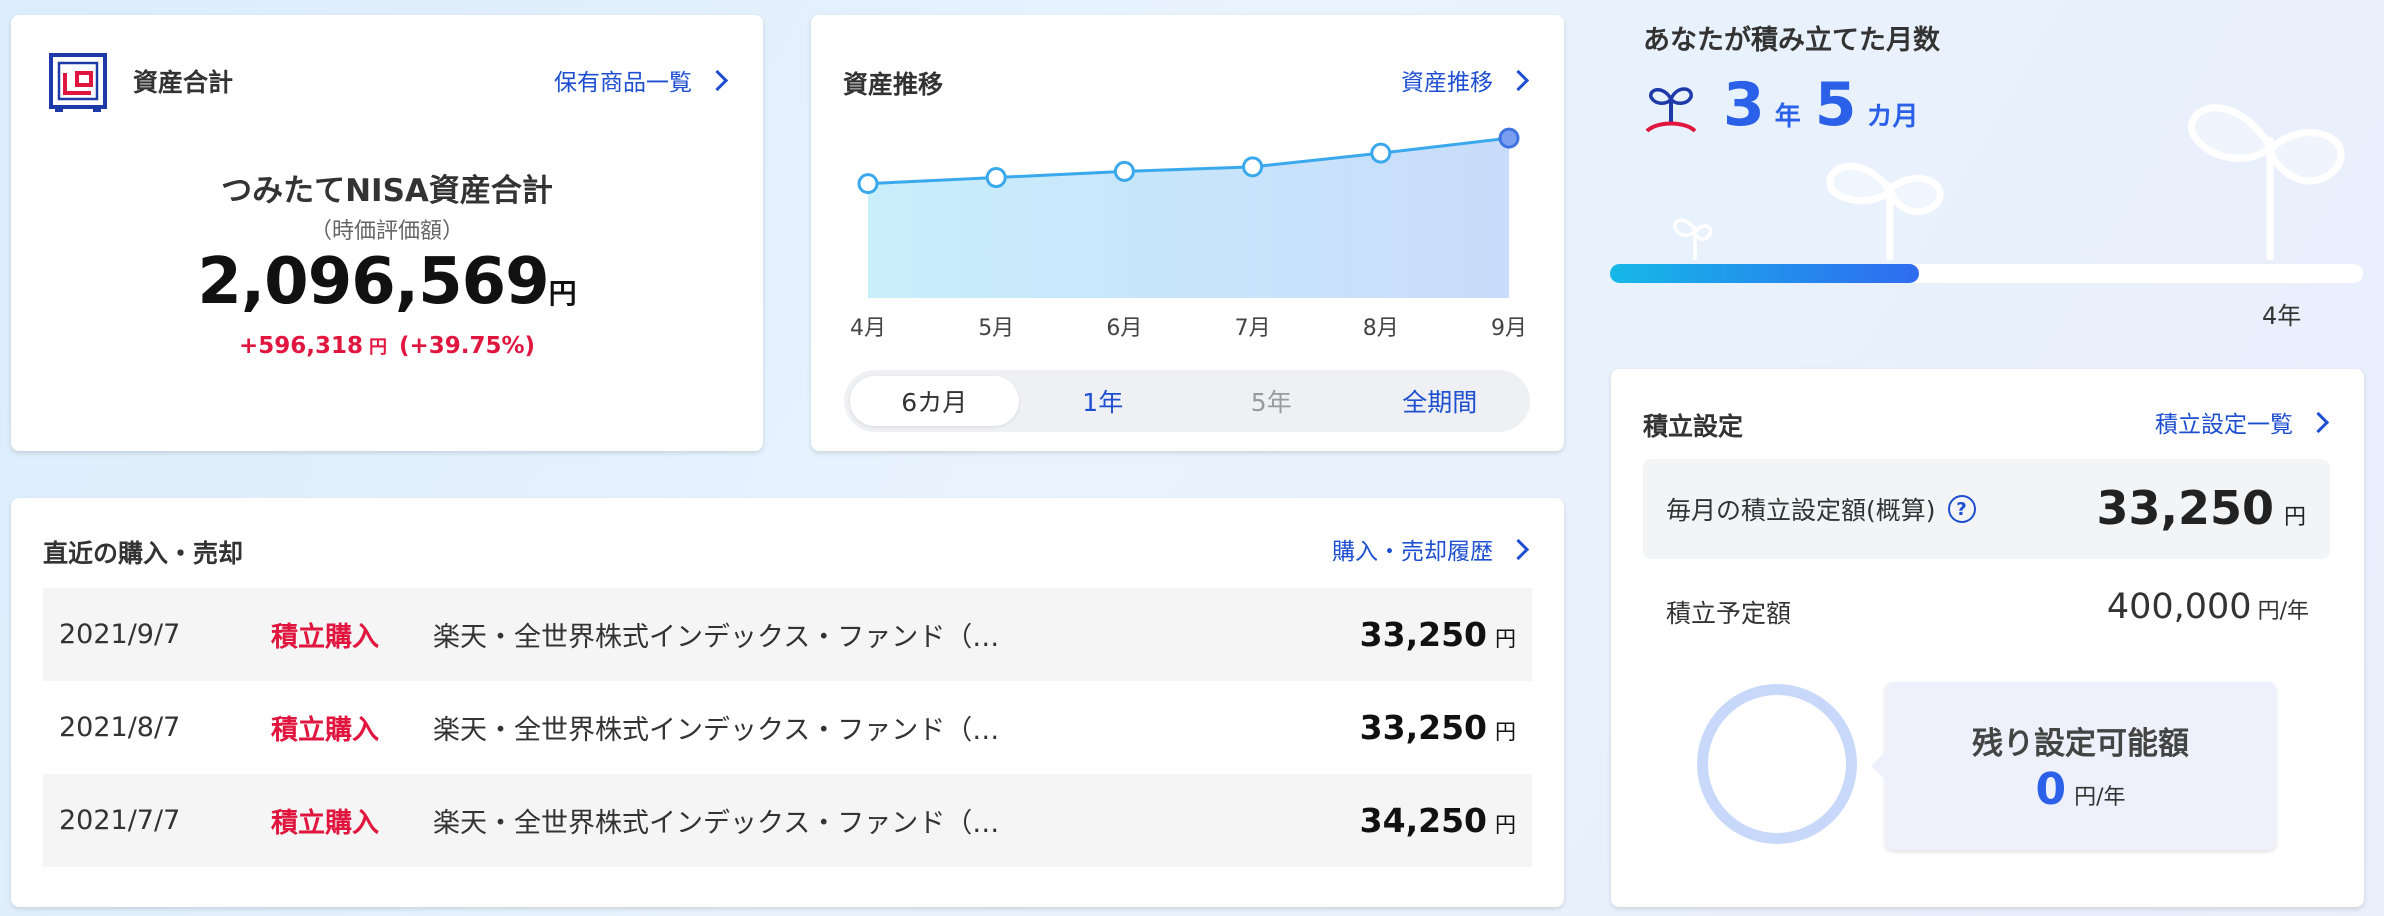  I want to click on remaining-amount-title: 残り設定可能額, so click(2080, 744).